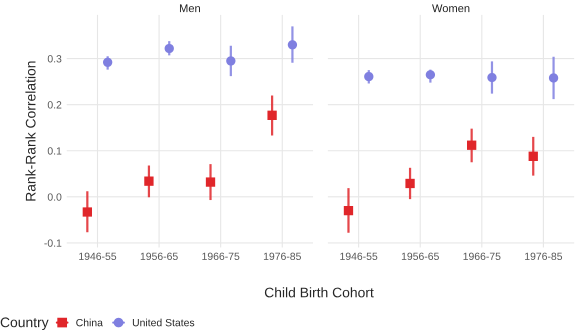 The height and width of the screenshot is (330, 580). What do you see at coordinates (30, 131) in the screenshot?
I see `y-axis-title: Rank-Rank Correlation` at bounding box center [30, 131].